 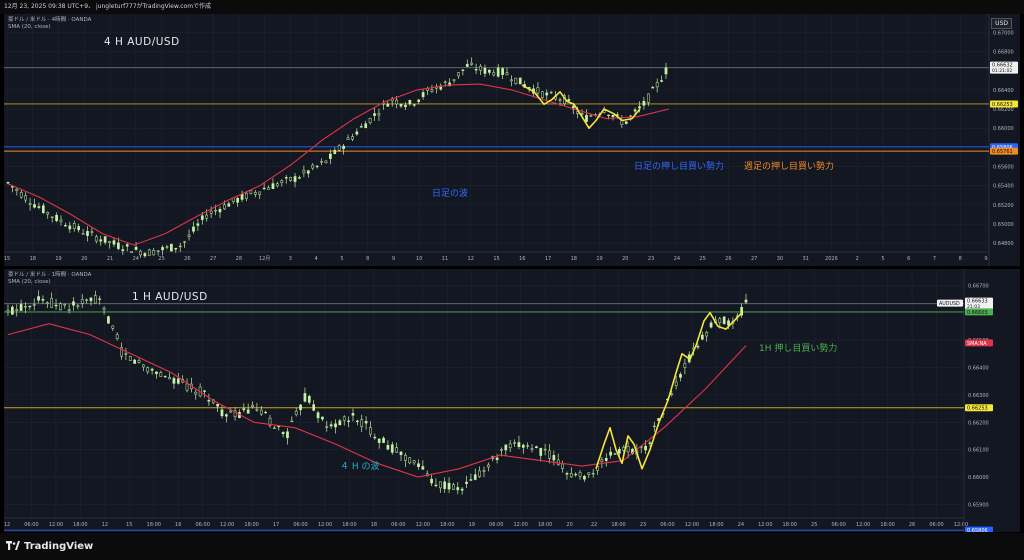 What do you see at coordinates (1003, 91) in the screenshot?
I see `y-tick-label: 0.66400` at bounding box center [1003, 91].